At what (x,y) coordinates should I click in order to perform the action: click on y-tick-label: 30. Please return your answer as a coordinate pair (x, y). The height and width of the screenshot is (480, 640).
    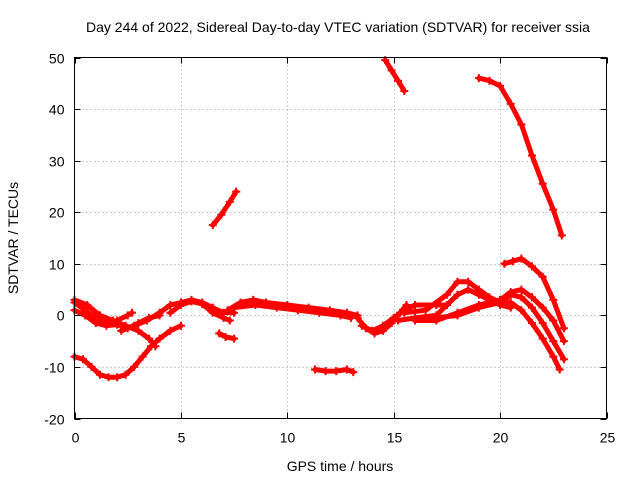
    Looking at the image, I should click on (57, 162).